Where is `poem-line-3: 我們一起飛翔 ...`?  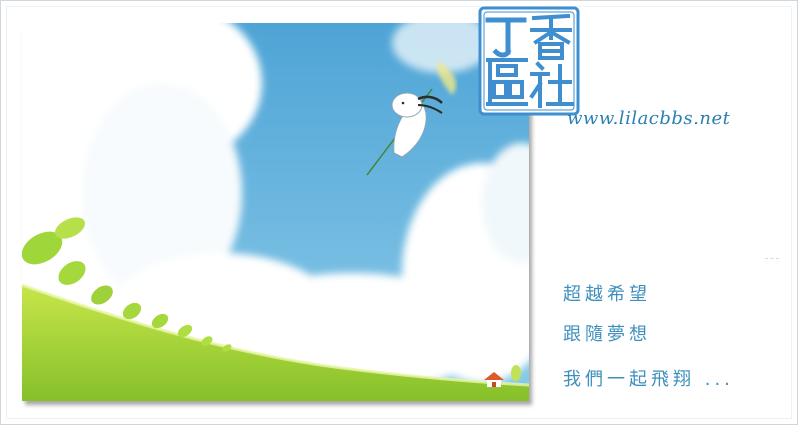 poem-line-3: 我們一起飛翔 ... is located at coordinates (648, 379).